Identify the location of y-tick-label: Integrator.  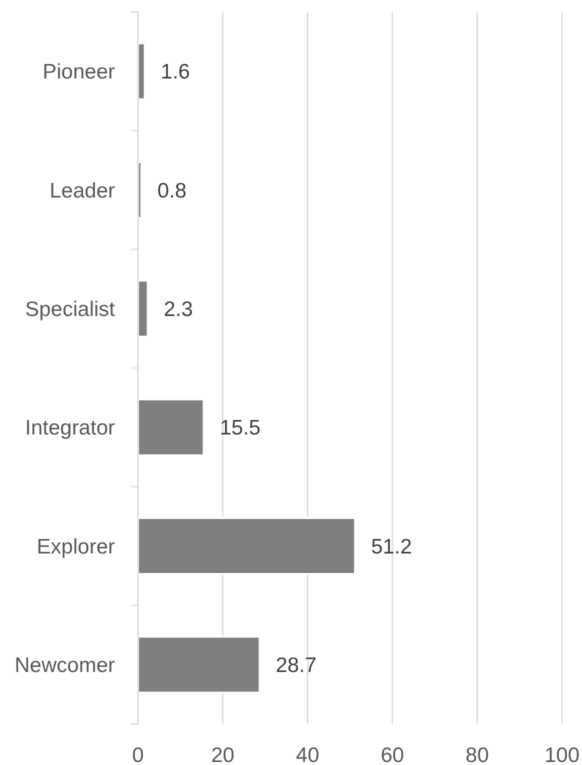
(70, 428).